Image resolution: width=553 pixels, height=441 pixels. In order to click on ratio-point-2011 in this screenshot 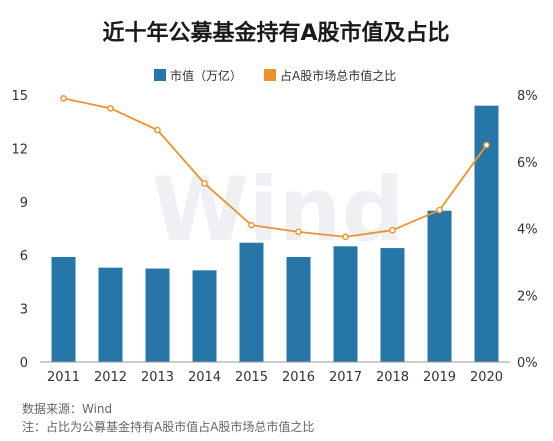, I will do `click(63, 98)`.